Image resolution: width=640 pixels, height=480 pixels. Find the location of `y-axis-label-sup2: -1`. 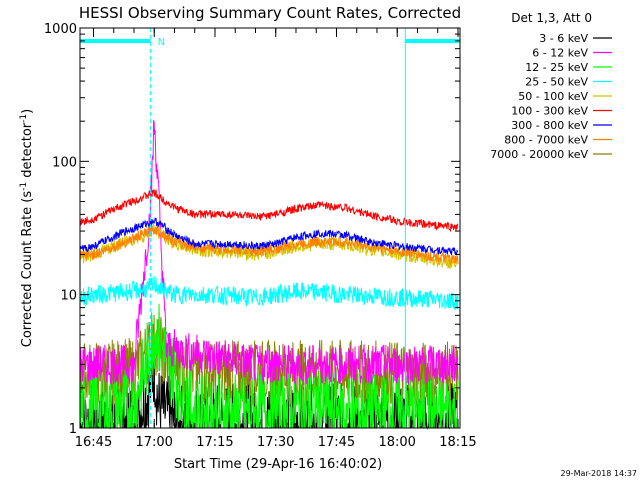

y-axis-label-sup2: -1 is located at coordinates (24, 118).